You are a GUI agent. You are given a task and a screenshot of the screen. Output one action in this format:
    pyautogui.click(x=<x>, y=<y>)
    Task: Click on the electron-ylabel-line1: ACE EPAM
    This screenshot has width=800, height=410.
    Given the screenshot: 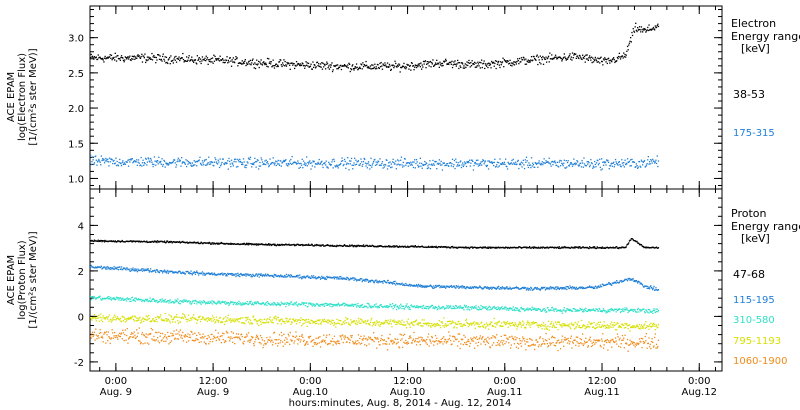 What is the action you would take?
    pyautogui.click(x=11, y=97)
    